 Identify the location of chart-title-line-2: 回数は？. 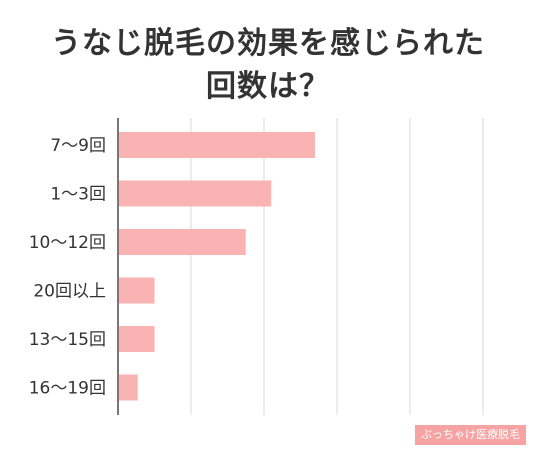
(268, 86).